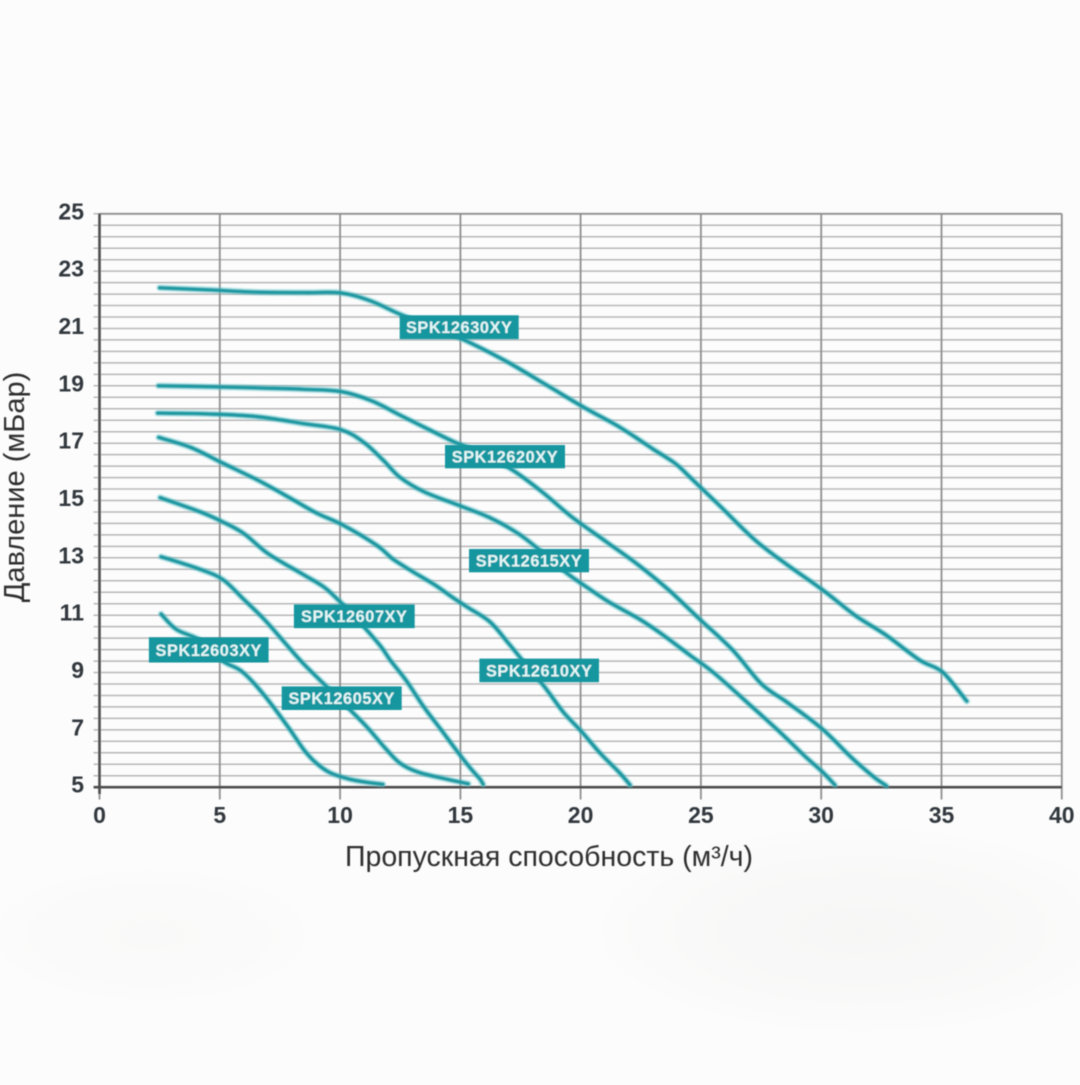  What do you see at coordinates (209, 651) in the screenshot?
I see `svg-text: SPK12603XY` at bounding box center [209, 651].